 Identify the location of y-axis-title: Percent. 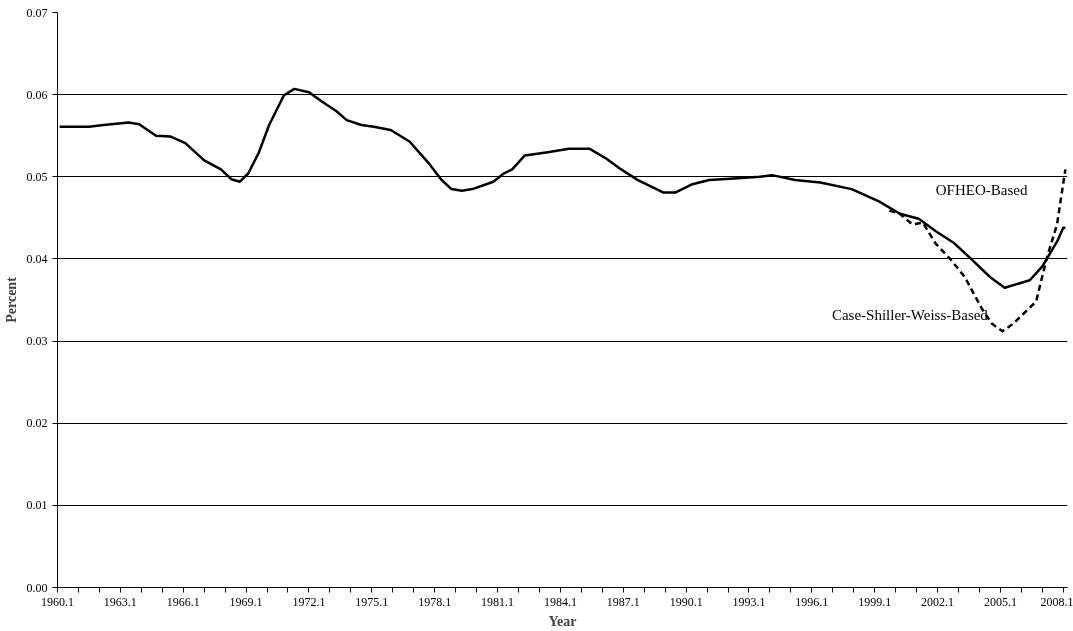
(11, 299).